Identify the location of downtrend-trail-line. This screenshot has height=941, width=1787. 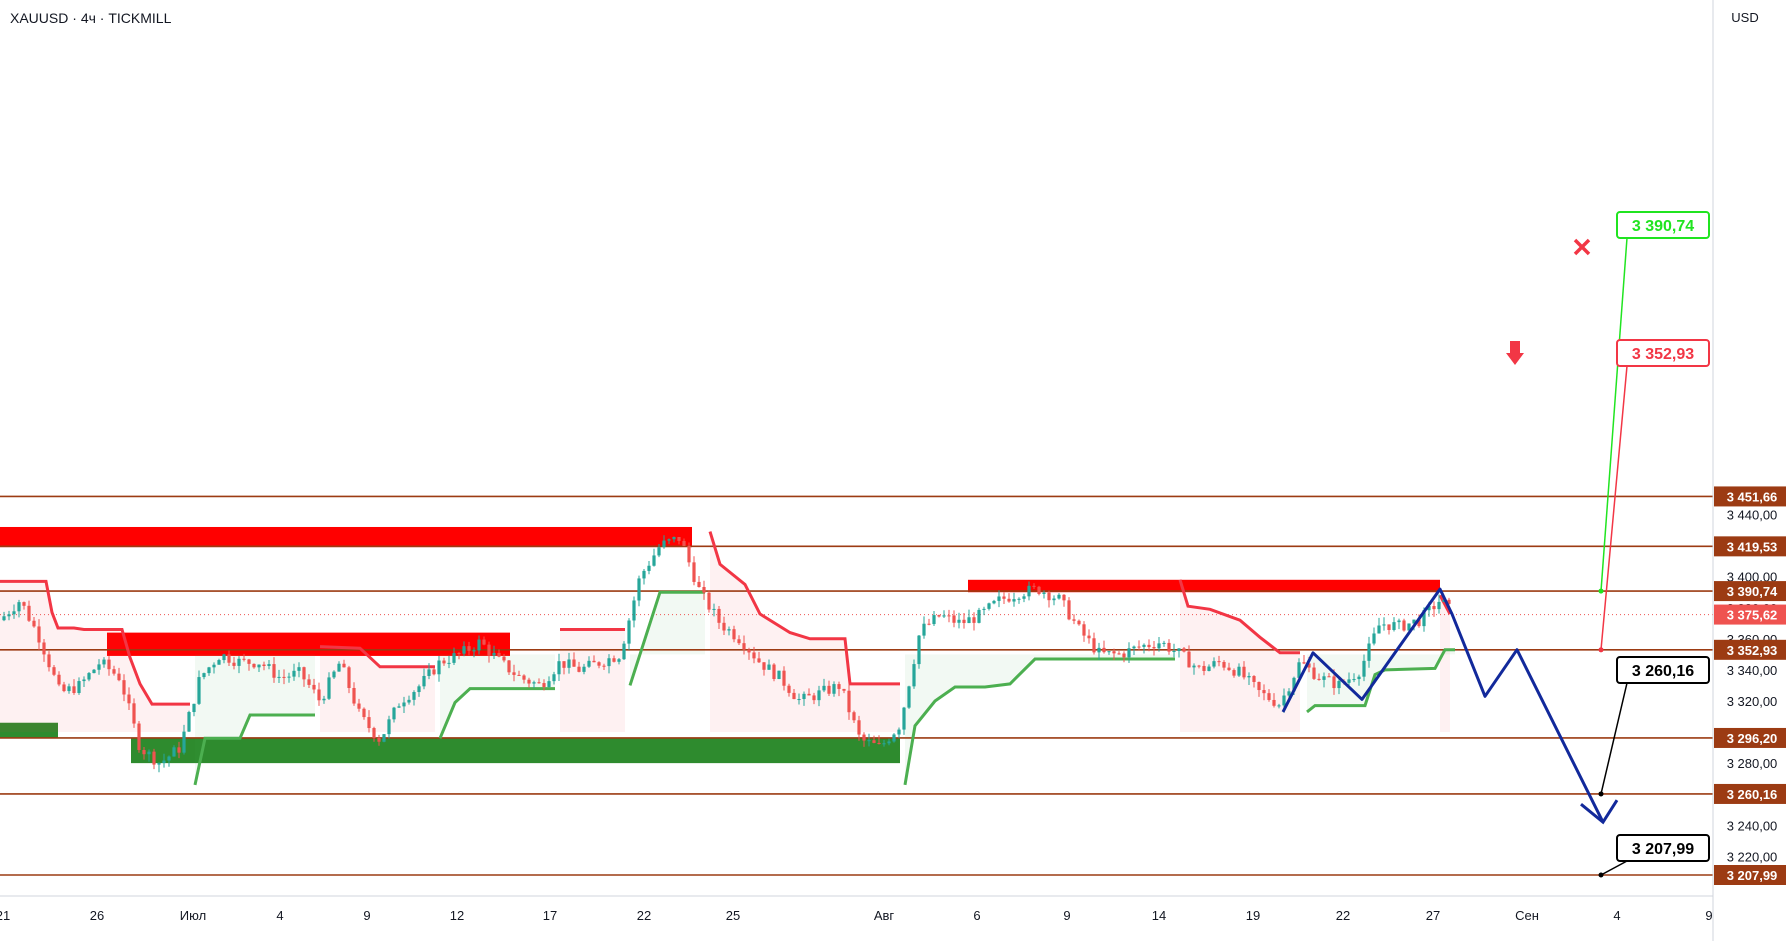
(1445, 604).